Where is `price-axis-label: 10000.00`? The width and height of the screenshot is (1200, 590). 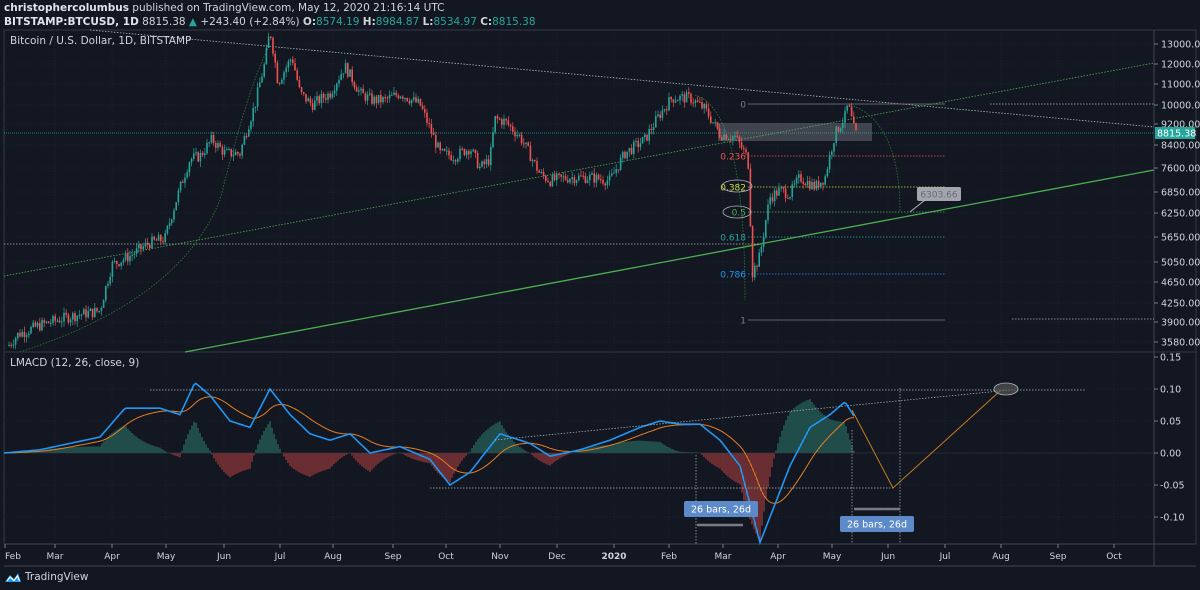 price-axis-label: 10000.00 is located at coordinates (1180, 106).